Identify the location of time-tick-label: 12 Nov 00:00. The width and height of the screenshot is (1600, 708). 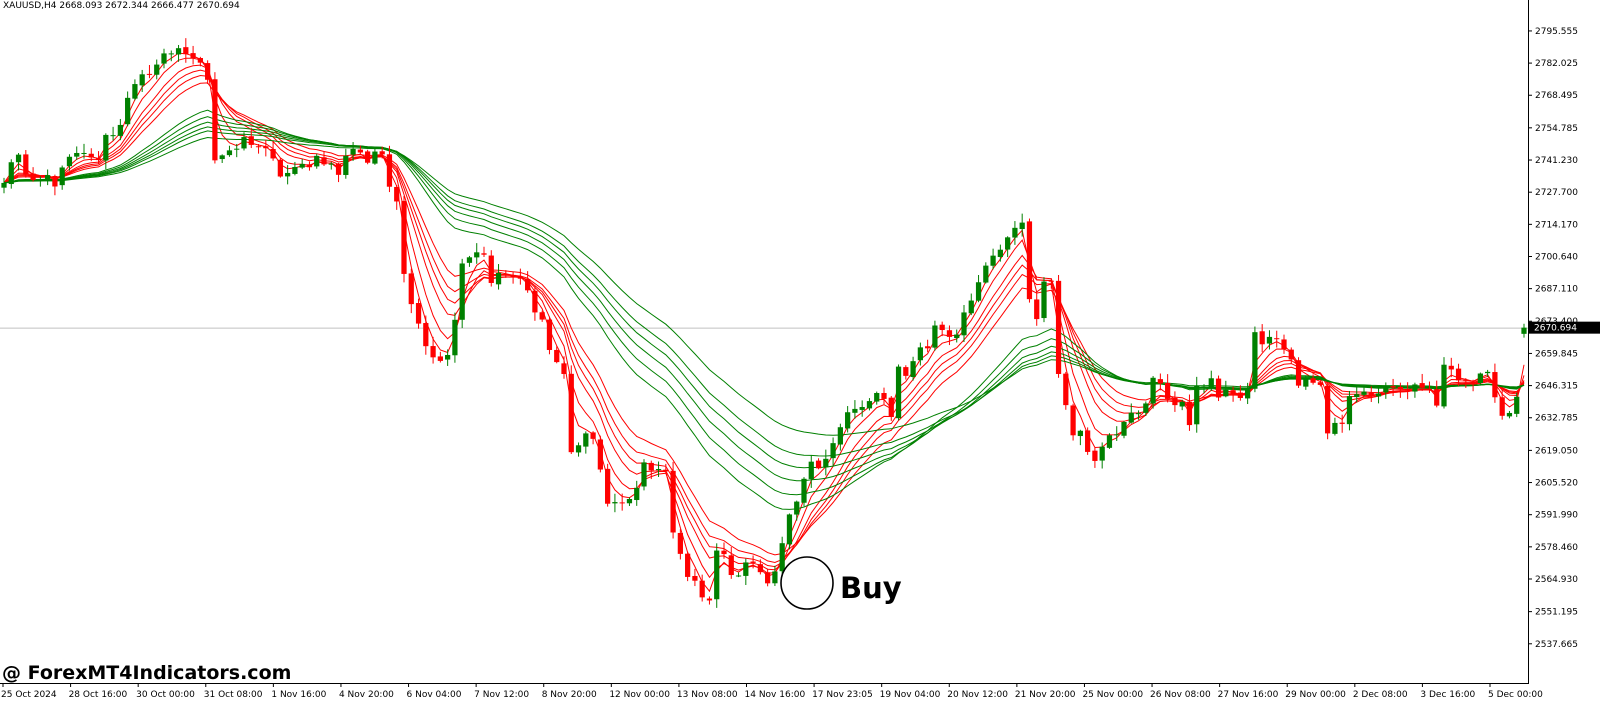
(639, 695).